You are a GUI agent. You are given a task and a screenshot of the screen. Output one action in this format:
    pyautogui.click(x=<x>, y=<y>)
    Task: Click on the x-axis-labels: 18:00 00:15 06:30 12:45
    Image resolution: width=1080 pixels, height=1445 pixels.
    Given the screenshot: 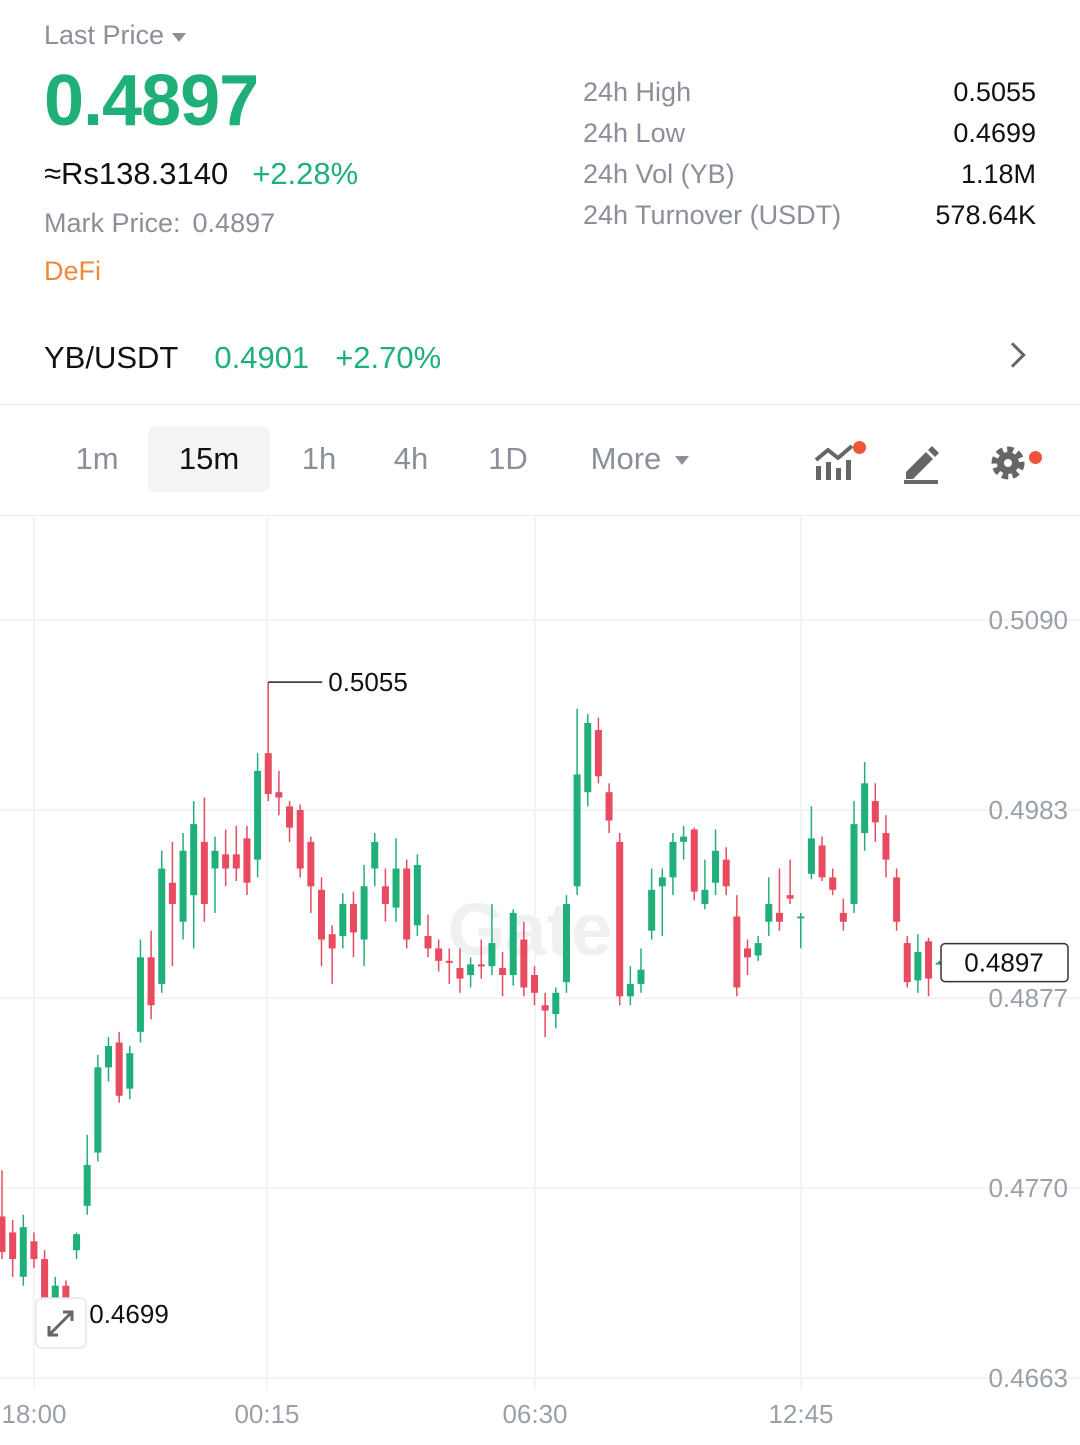 What is the action you would take?
    pyautogui.click(x=417, y=1414)
    